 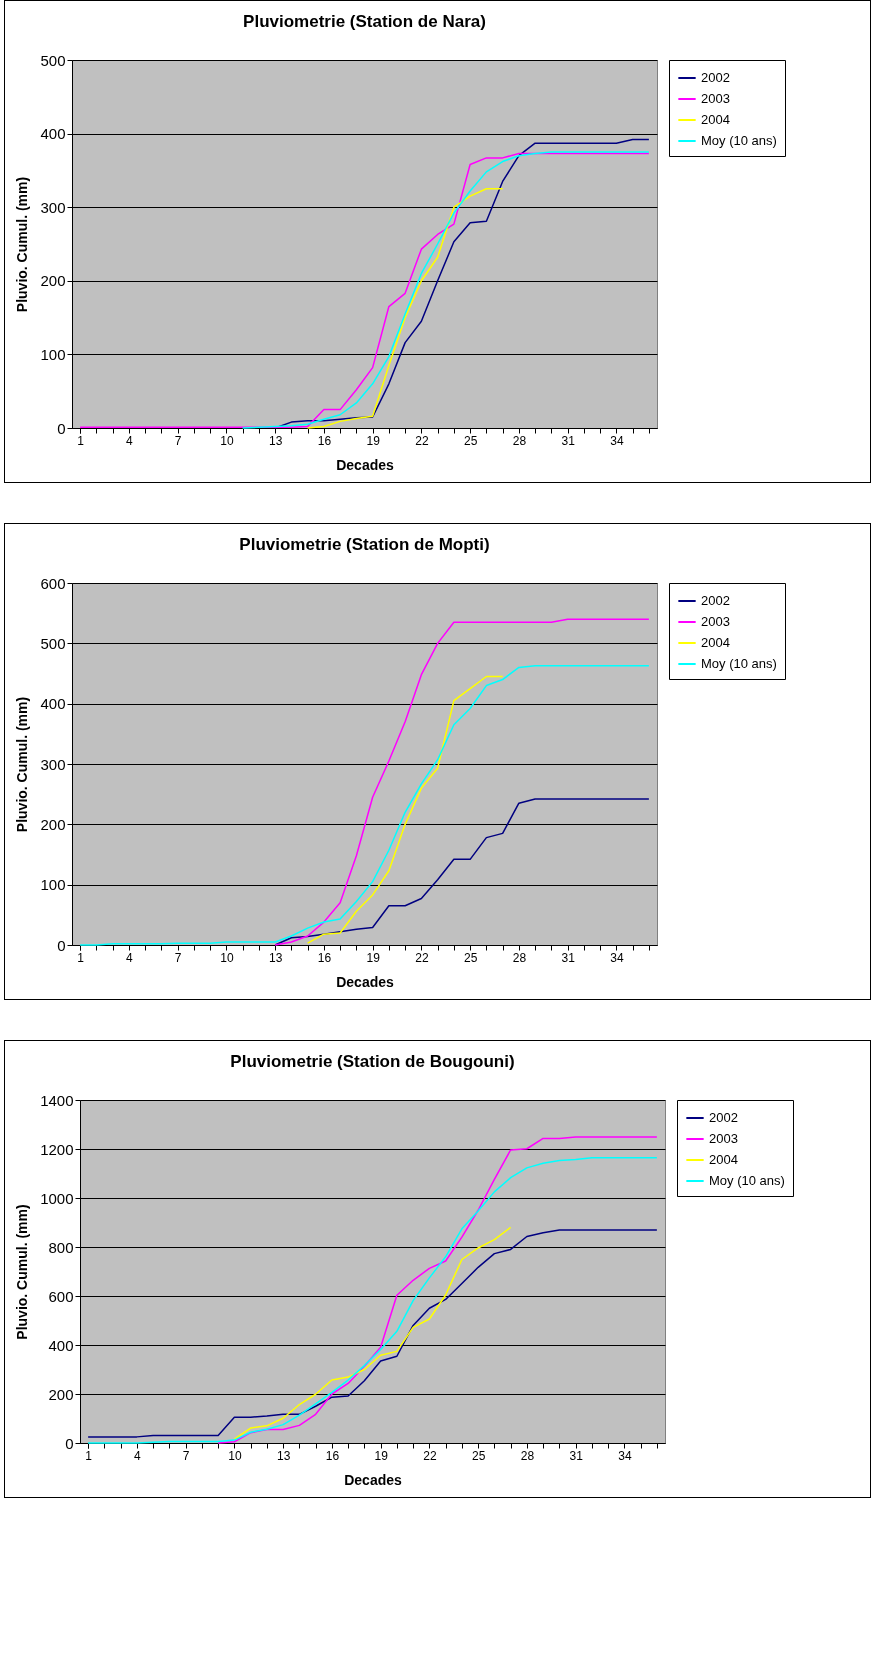 I want to click on chart-title: Pluviometrie (Station de Mopti), so click(x=364, y=544).